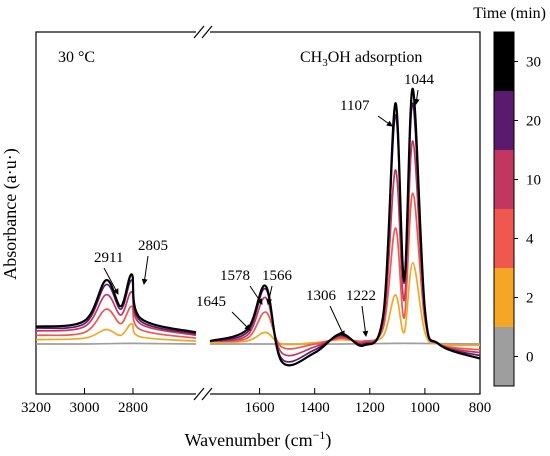 This screenshot has width=550, height=456. I want to click on x-tick-label: 1400, so click(315, 408).